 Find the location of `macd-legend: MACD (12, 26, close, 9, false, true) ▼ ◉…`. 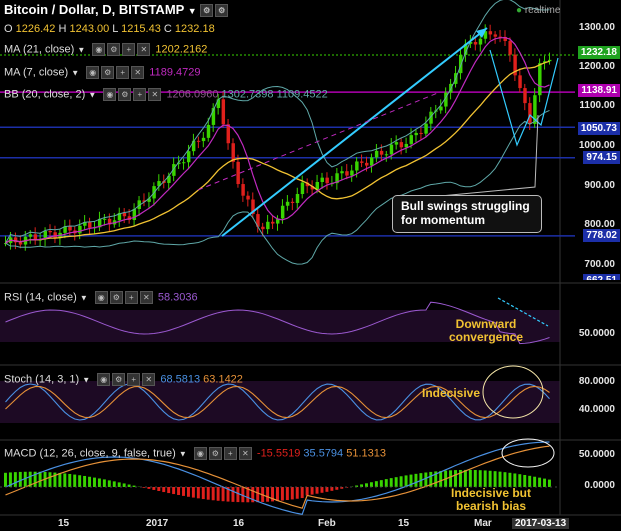

macd-legend: MACD (12, 26, close, 9, false, true) ▼ ◉… is located at coordinates (195, 454).